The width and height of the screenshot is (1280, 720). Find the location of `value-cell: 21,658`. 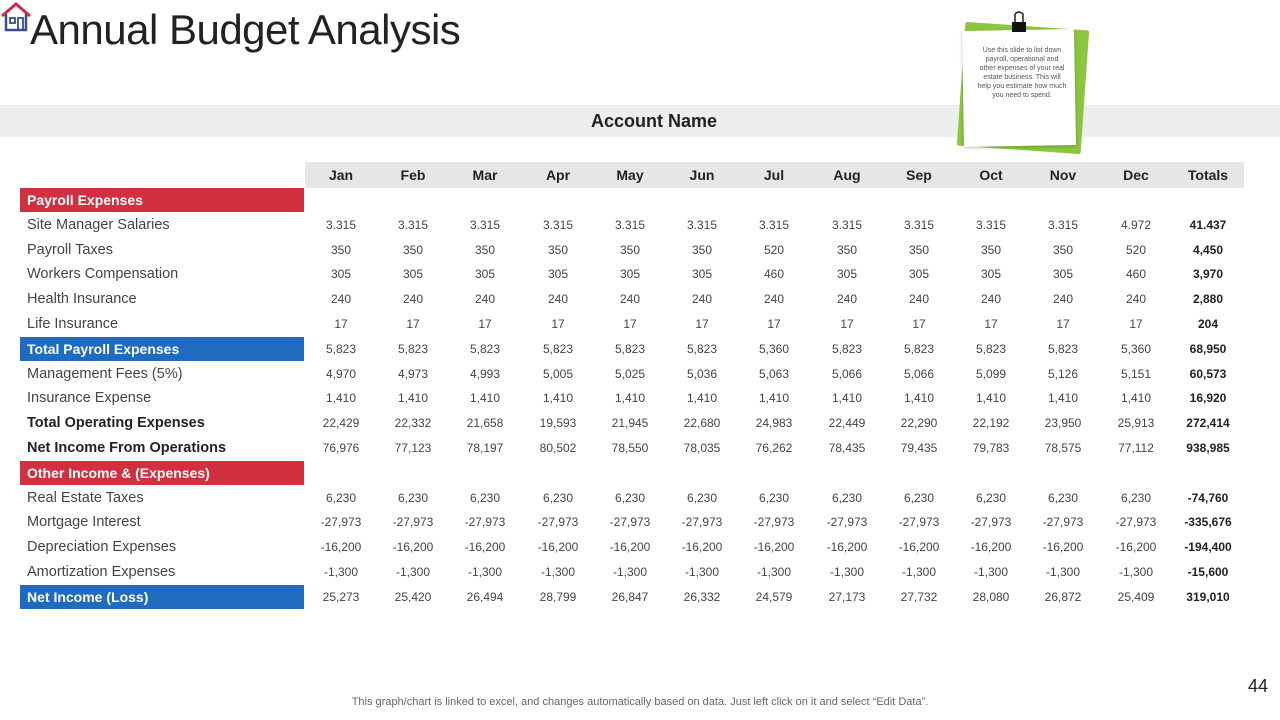

value-cell: 21,658 is located at coordinates (485, 423).